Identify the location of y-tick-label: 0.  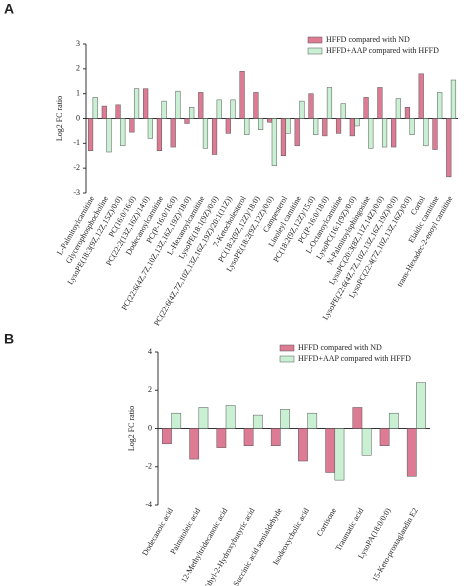
(78, 117).